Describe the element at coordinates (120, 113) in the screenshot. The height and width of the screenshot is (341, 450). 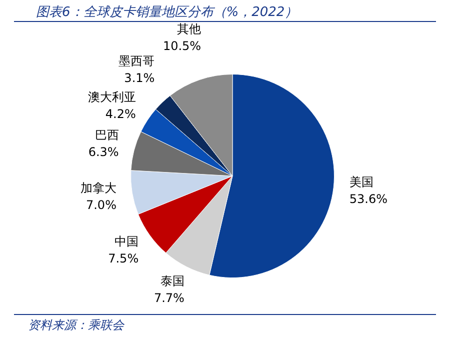
I see `data-label: 4.2%` at that location.